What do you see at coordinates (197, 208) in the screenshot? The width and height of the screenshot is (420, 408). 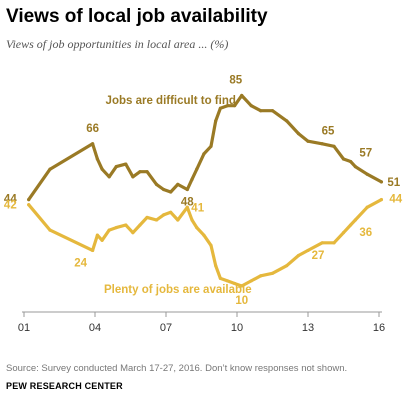 I see `data-label: 41` at bounding box center [197, 208].